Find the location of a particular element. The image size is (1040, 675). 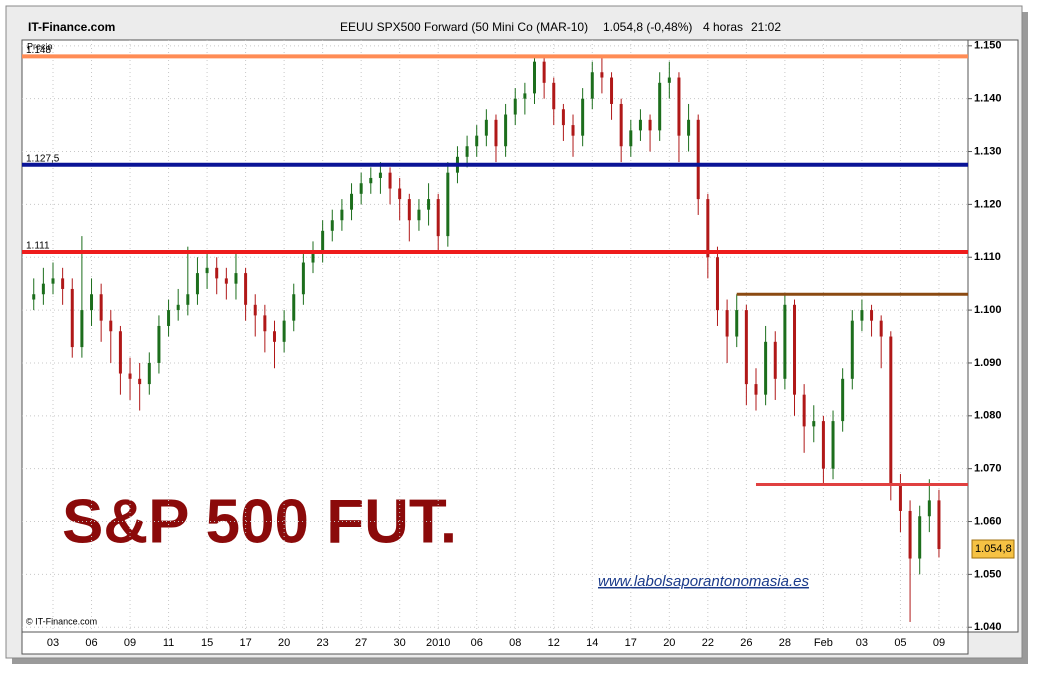

instrument: EEUU SPX500 Forward (50 Mini Co (MAR-10) is located at coordinates (464, 27).